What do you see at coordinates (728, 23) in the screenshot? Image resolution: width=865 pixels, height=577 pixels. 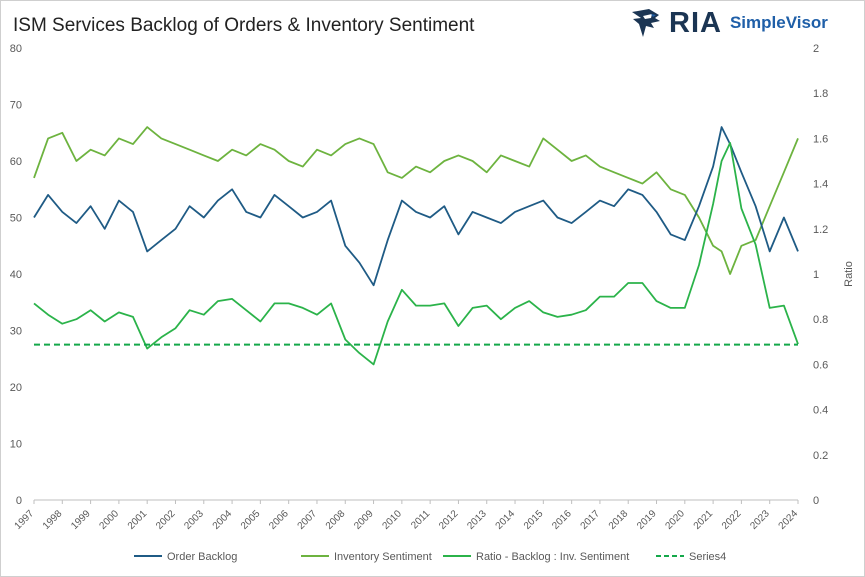 I see `ria-simplevisor-logo: RIA SimpleVisor` at bounding box center [728, 23].